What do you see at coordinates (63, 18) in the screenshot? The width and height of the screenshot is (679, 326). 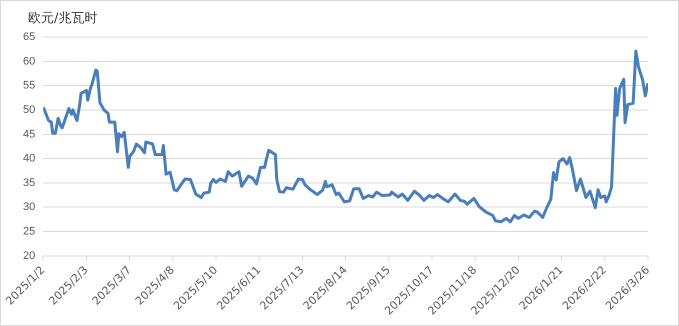 I see `y-axis-title: 欧元/兆瓦时` at bounding box center [63, 18].